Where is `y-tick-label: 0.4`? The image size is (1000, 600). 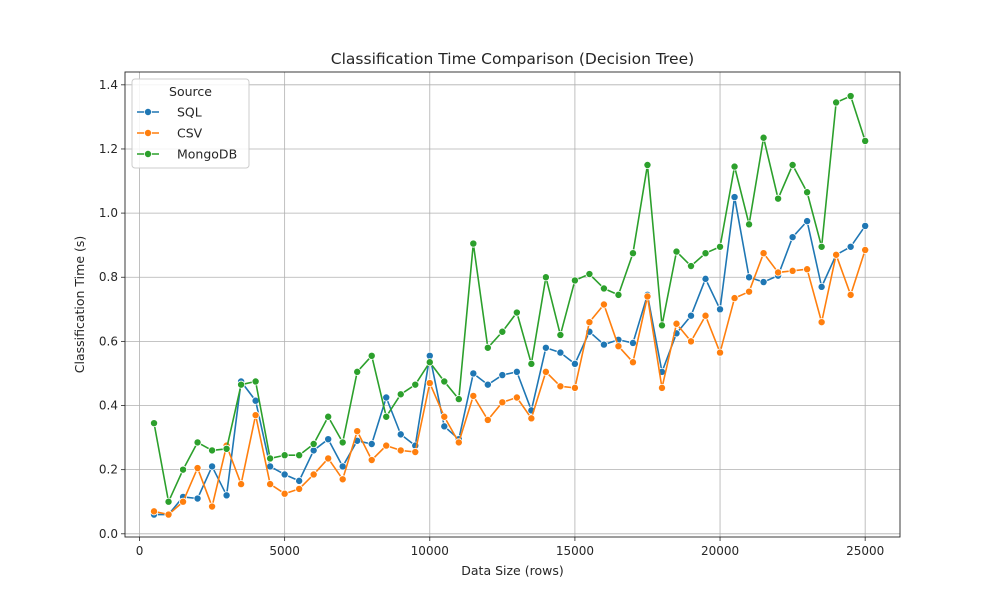 y-tick-label: 0.4 is located at coordinates (108, 406).